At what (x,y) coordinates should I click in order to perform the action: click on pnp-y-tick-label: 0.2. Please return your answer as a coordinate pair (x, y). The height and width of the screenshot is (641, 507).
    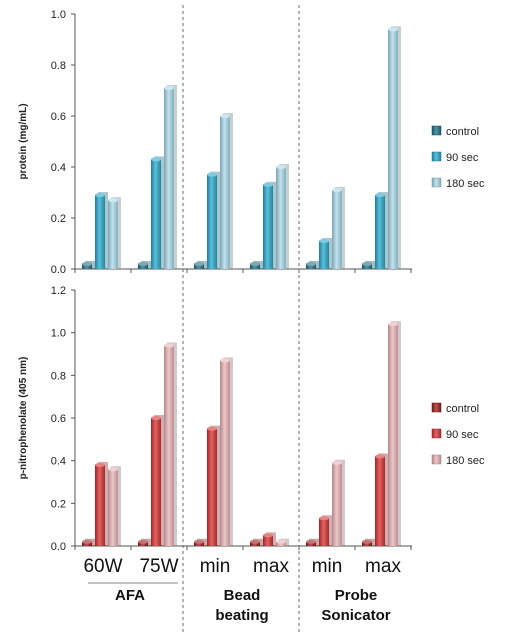
    Looking at the image, I should click on (58, 504).